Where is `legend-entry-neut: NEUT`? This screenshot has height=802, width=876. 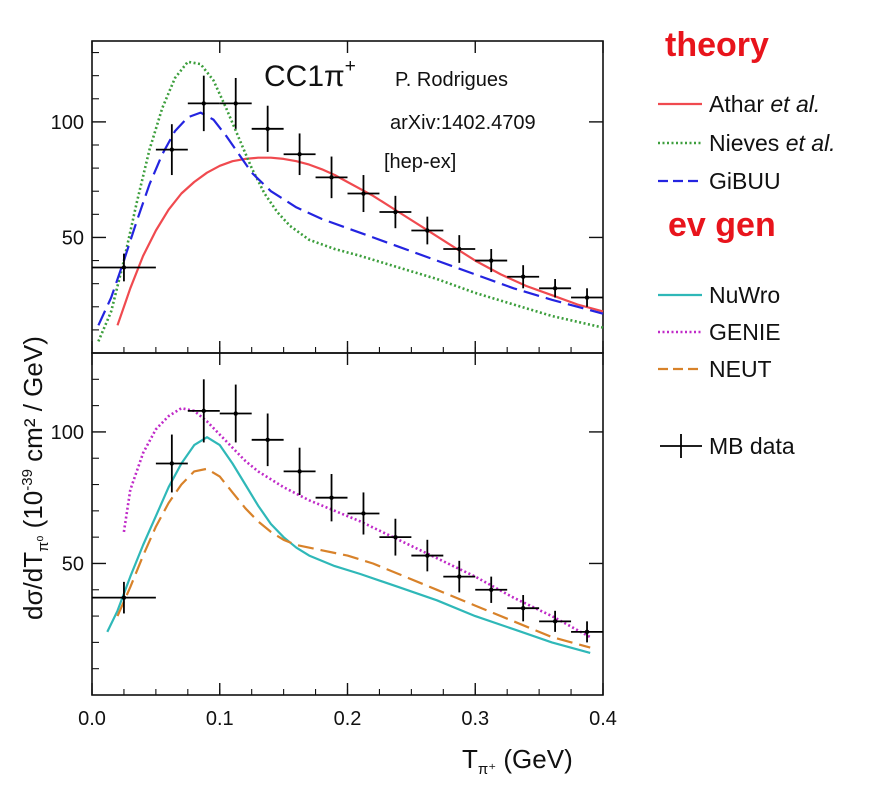 legend-entry-neut: NEUT is located at coordinates (715, 369).